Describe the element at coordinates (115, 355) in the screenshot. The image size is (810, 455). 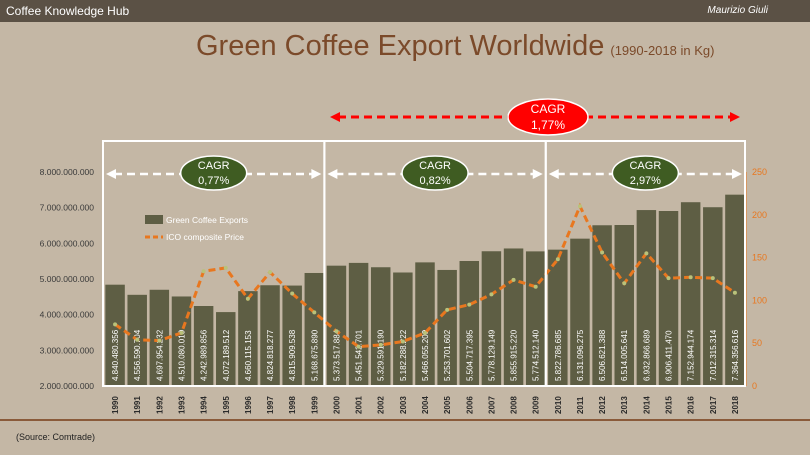
I see `bar-value-label: 4.840.480.356` at that location.